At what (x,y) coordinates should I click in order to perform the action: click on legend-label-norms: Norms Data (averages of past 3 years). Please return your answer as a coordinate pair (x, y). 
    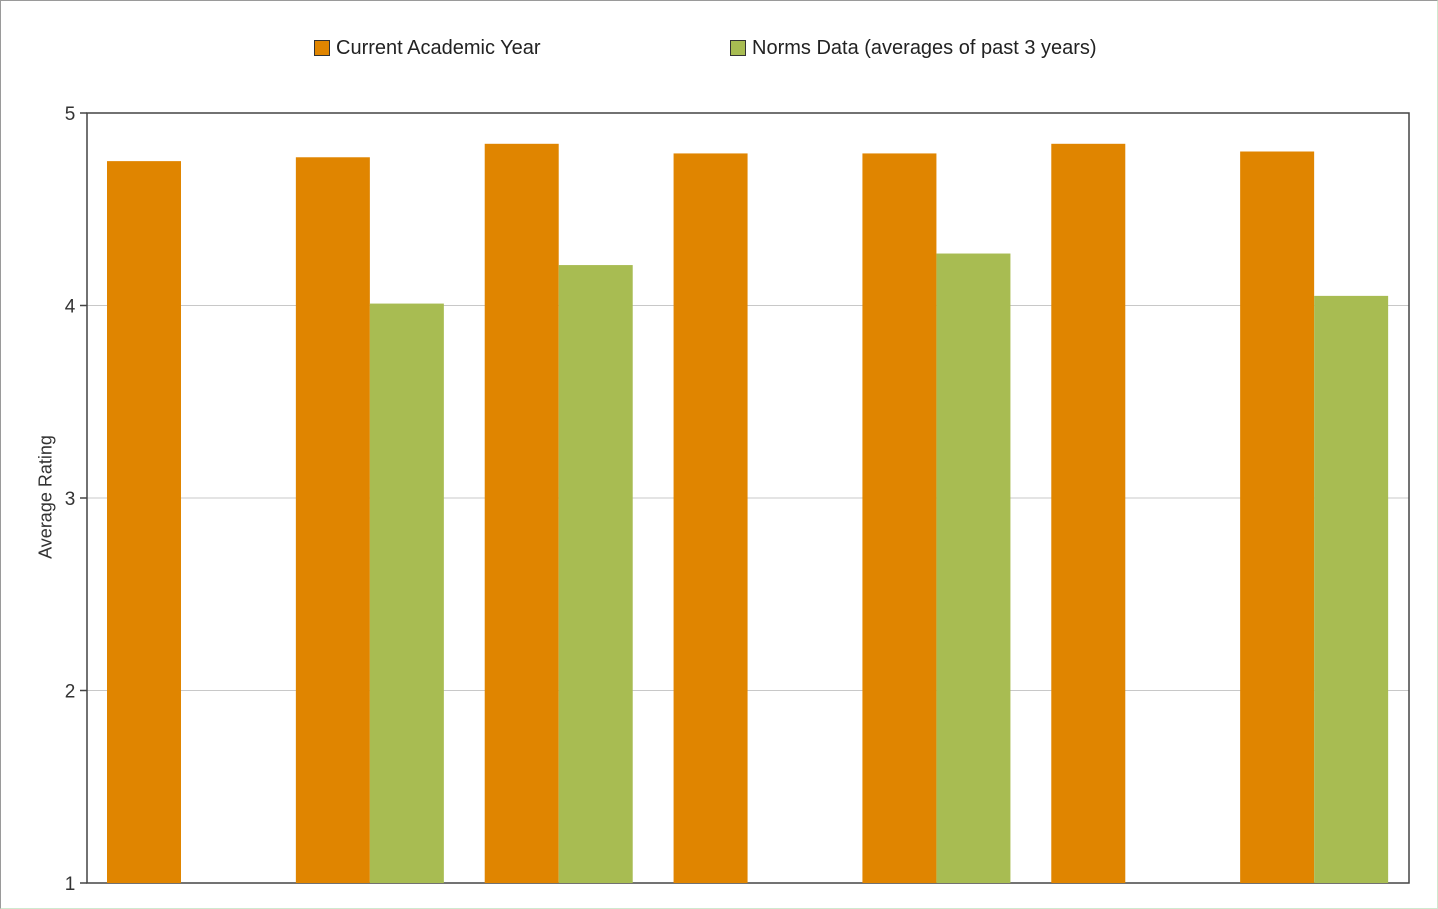
    Looking at the image, I should click on (924, 47).